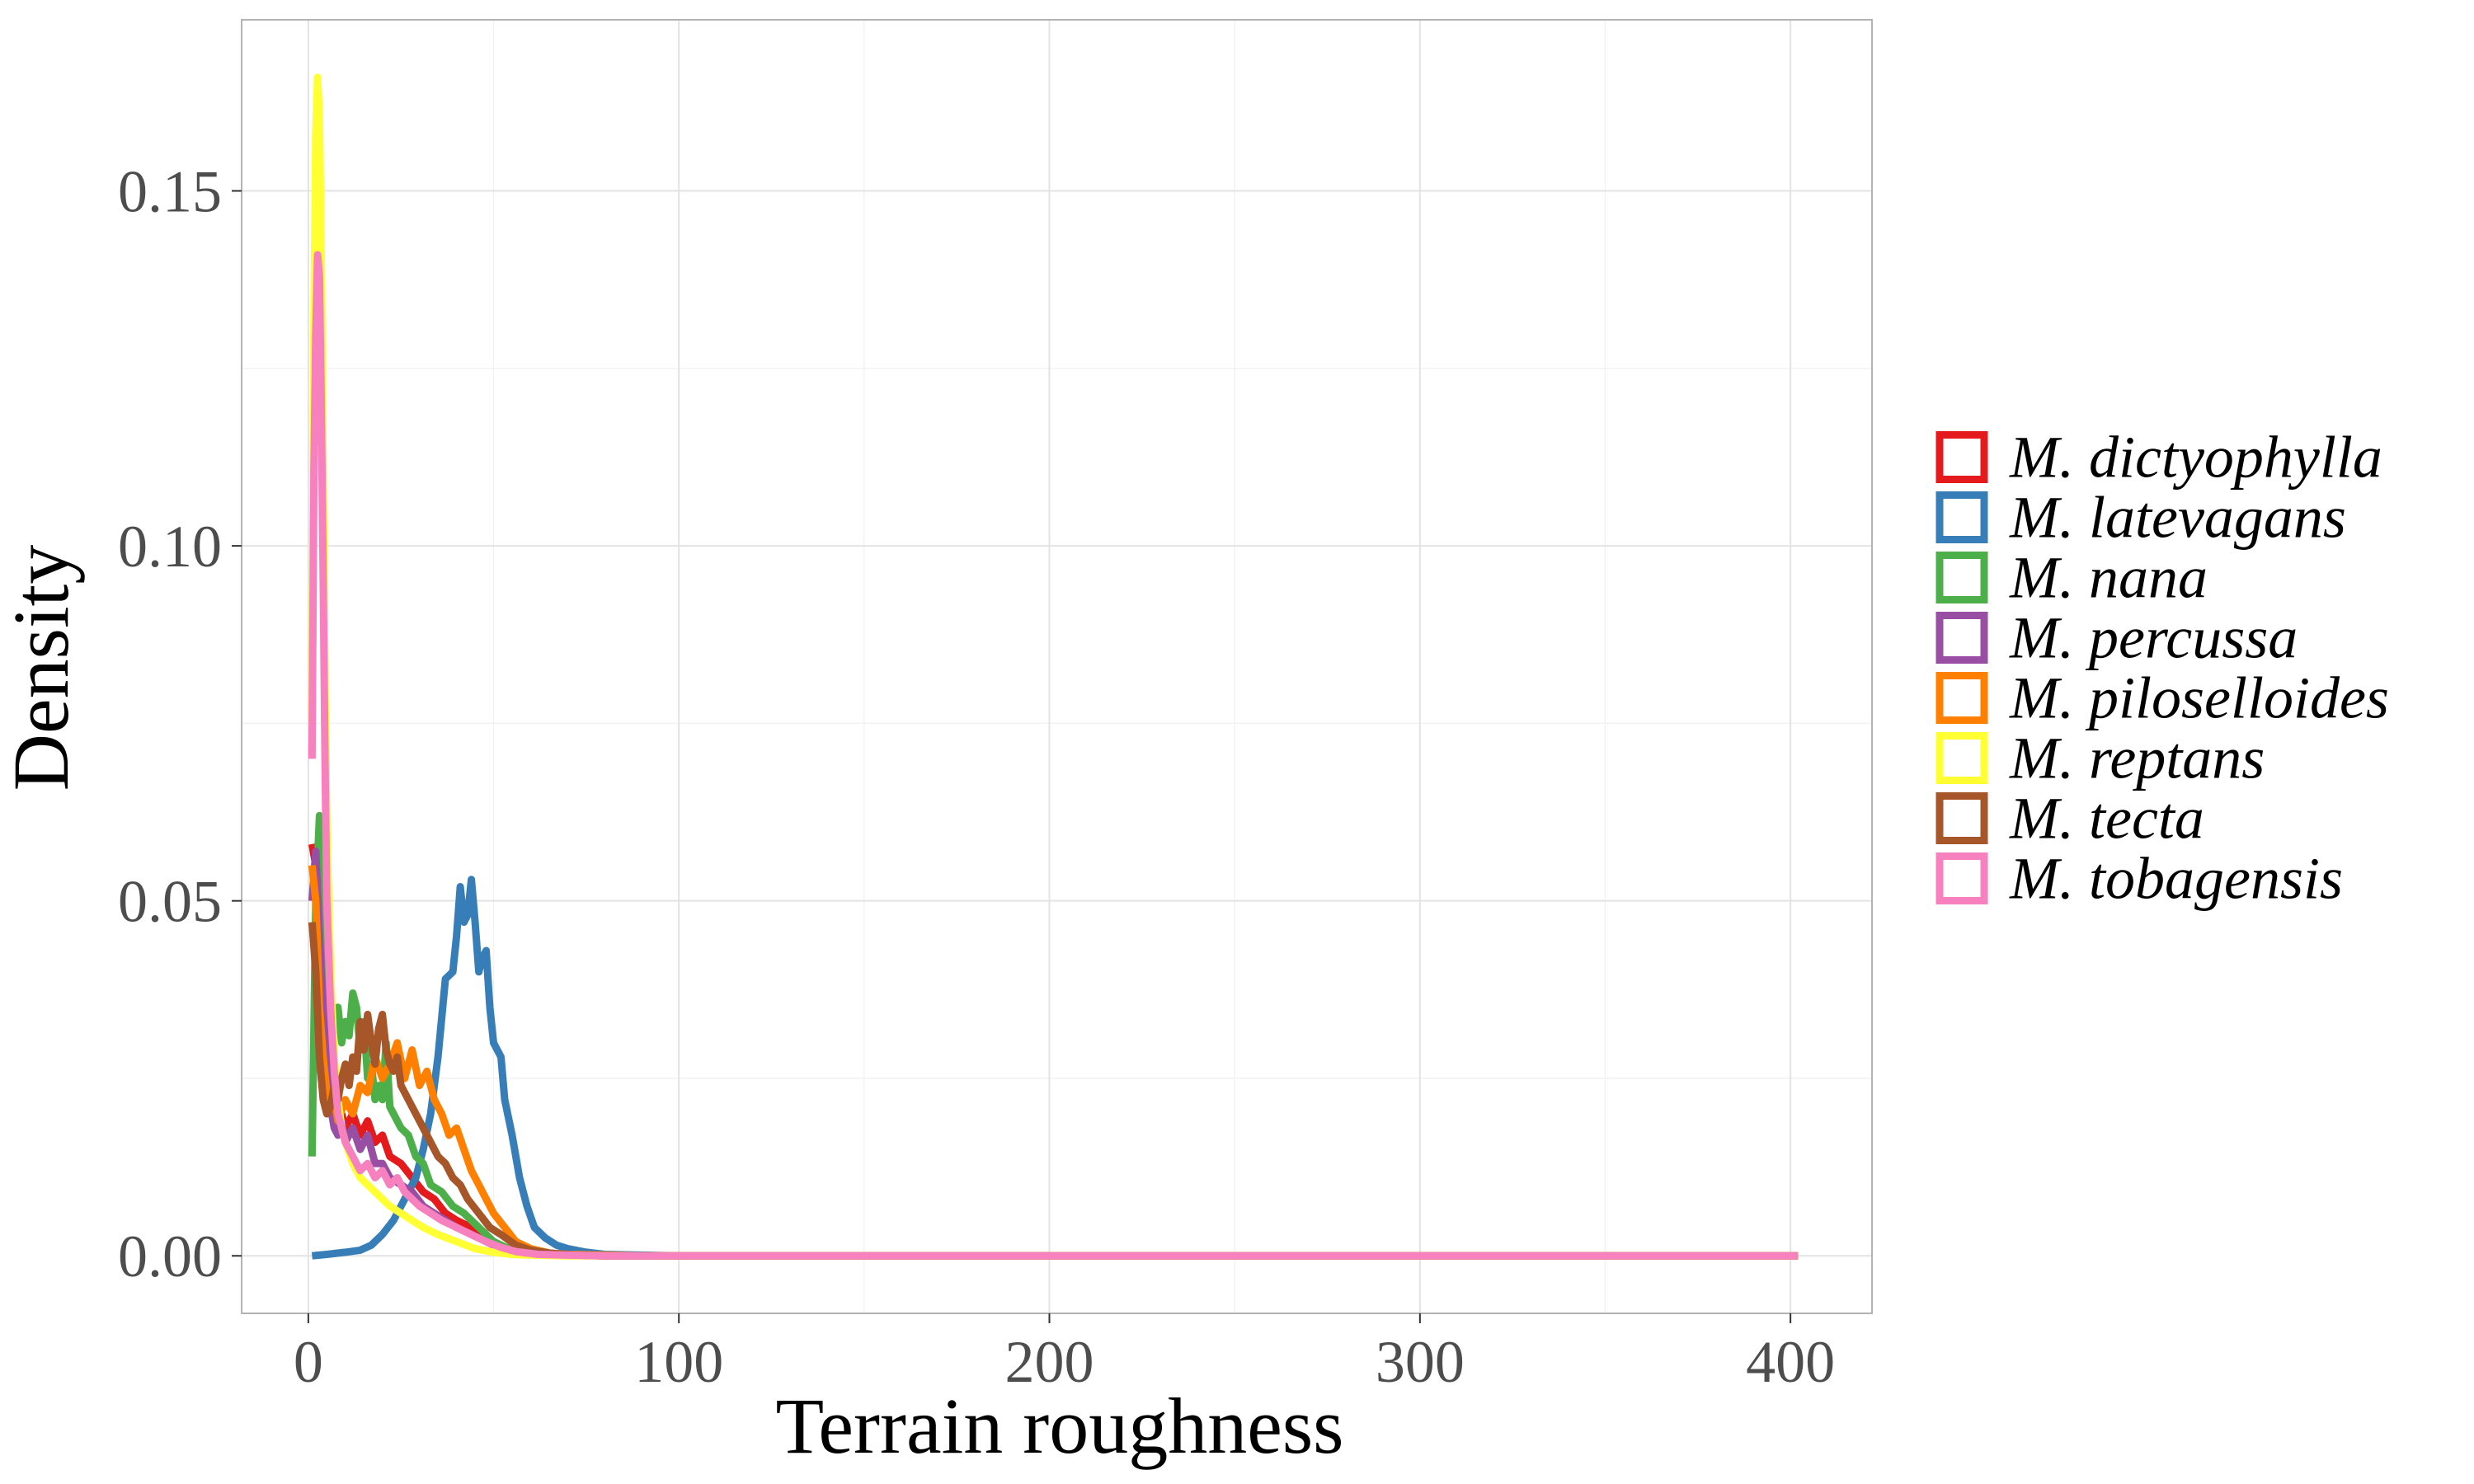  Describe the element at coordinates (678, 1362) in the screenshot. I see `x-tick-label: 100` at that location.